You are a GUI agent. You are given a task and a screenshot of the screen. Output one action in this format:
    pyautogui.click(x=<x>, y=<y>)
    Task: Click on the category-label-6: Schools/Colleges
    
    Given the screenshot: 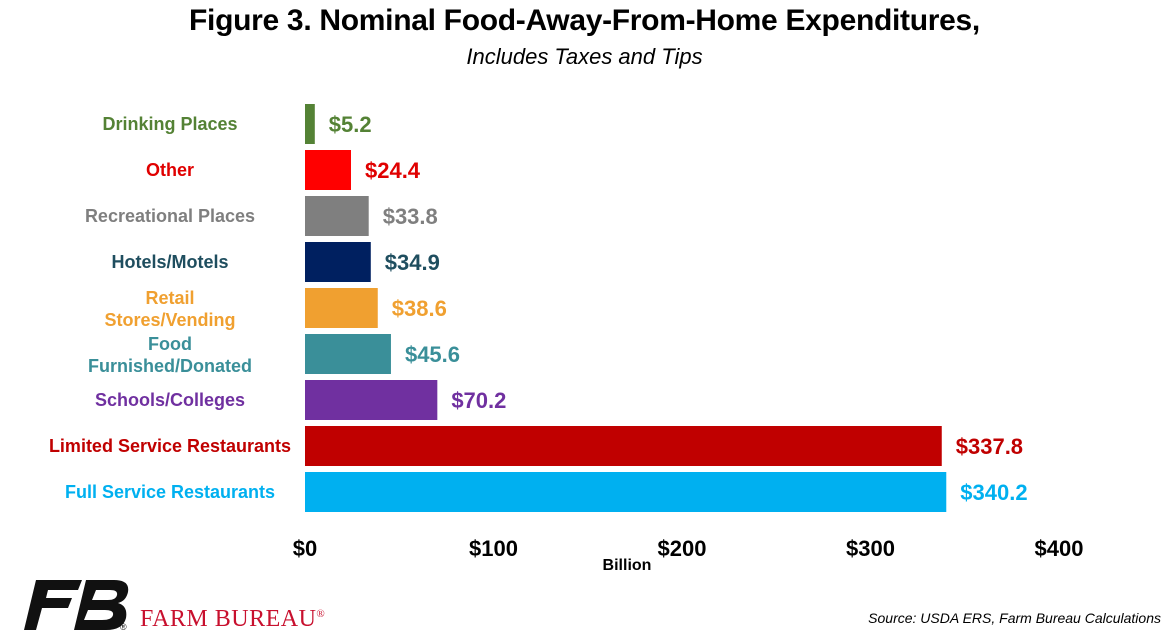 What is the action you would take?
    pyautogui.click(x=170, y=400)
    